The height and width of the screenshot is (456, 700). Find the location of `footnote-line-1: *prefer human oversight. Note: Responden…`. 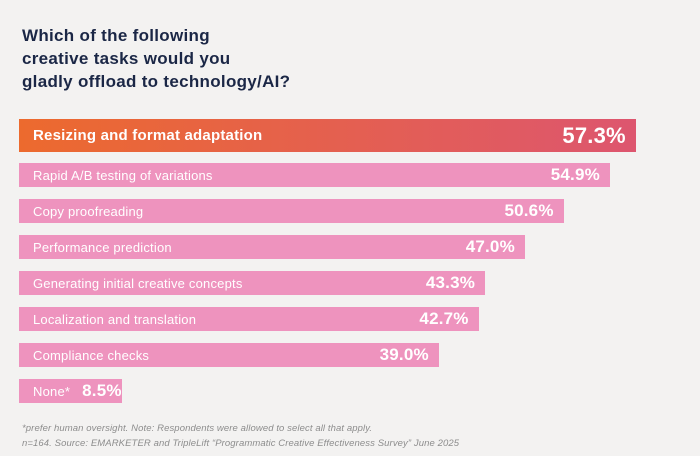

footnote-line-1: *prefer human oversight. Note: Responden… is located at coordinates (197, 428).